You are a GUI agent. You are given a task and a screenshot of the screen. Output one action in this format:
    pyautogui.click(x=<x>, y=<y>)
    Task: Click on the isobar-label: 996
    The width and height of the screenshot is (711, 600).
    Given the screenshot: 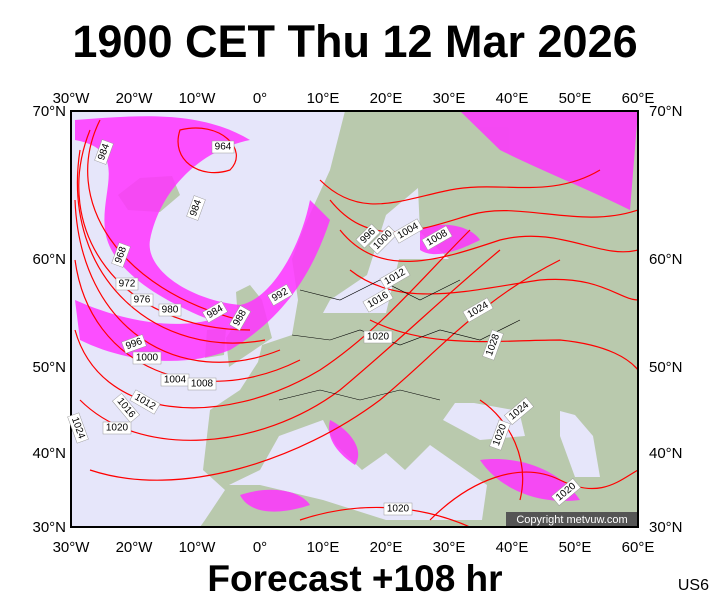 What is the action you would take?
    pyautogui.click(x=134, y=344)
    